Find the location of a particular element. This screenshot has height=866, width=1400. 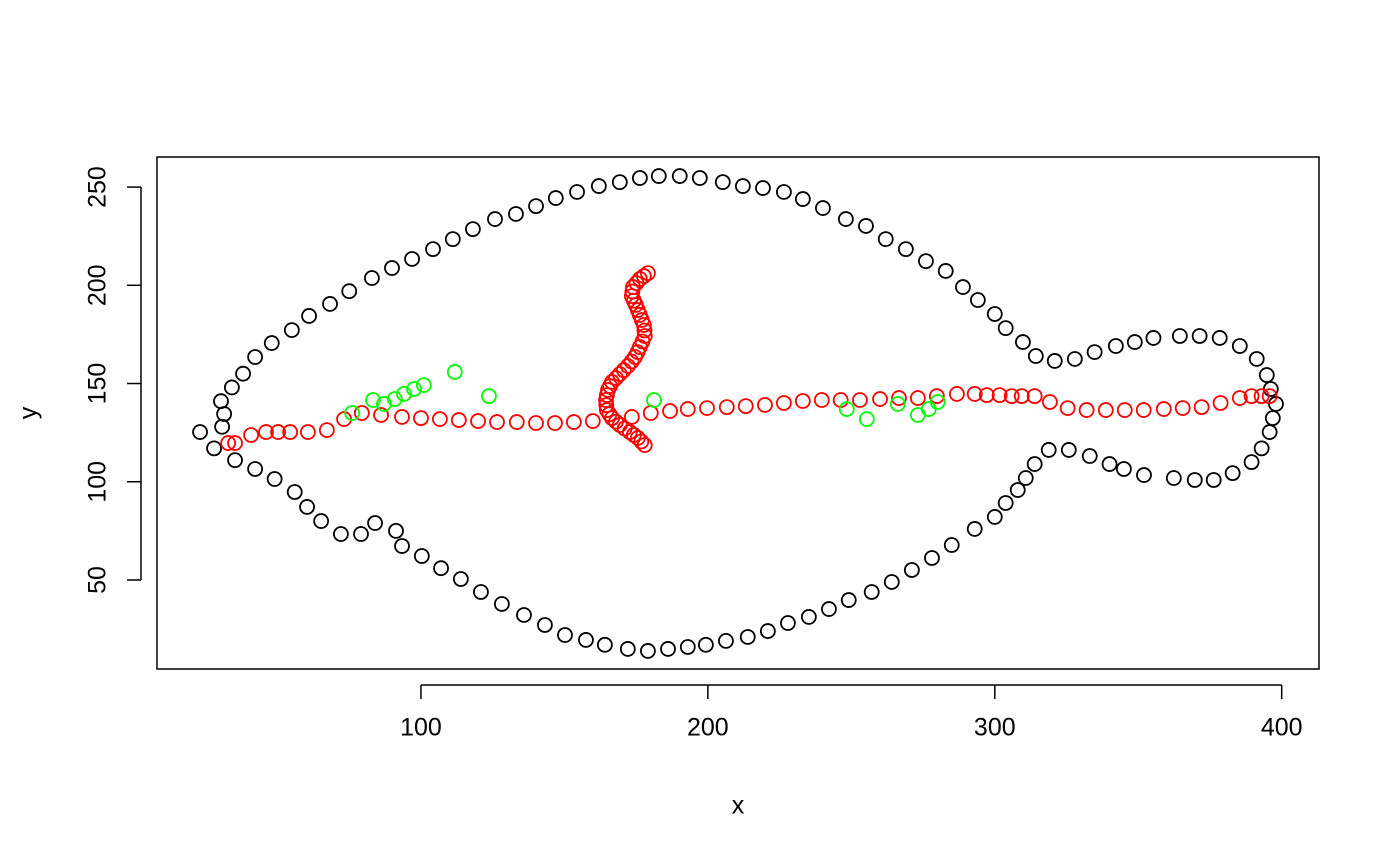

y-tick-label: 250 is located at coordinates (98, 187).